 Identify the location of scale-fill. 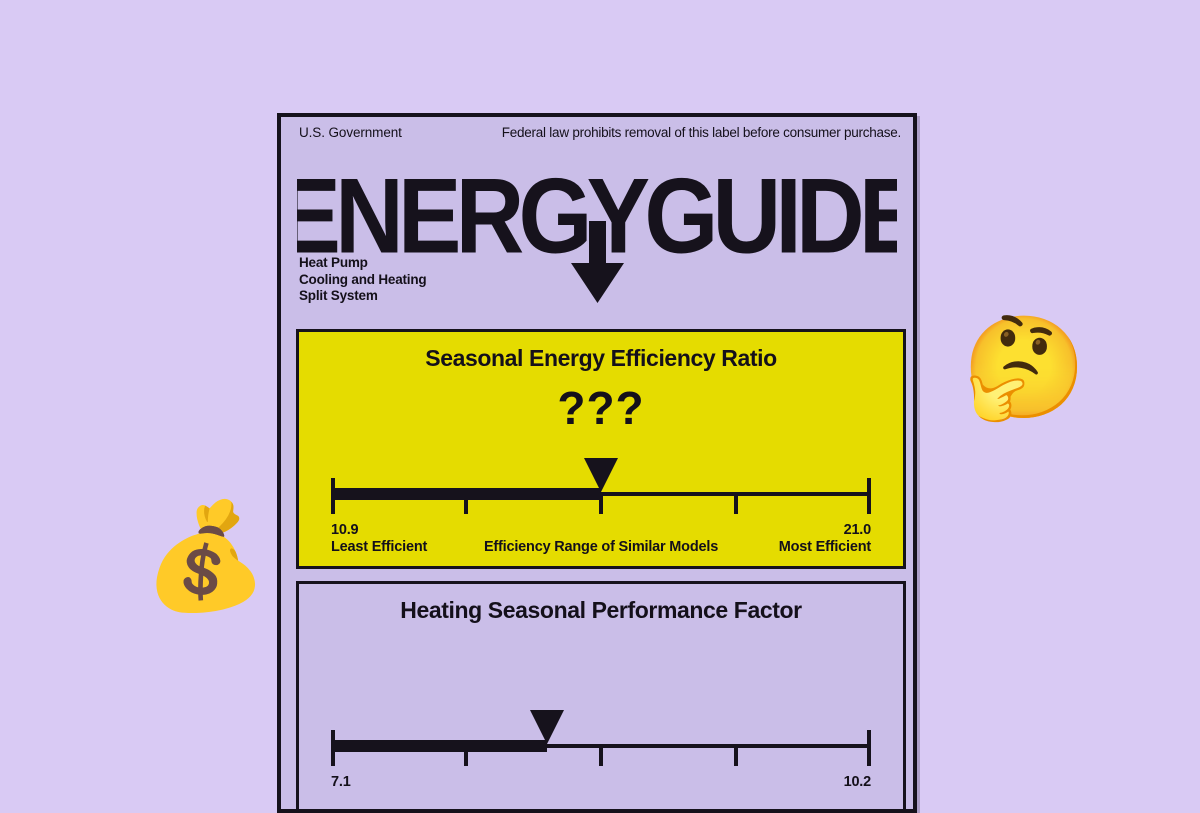
(439, 746).